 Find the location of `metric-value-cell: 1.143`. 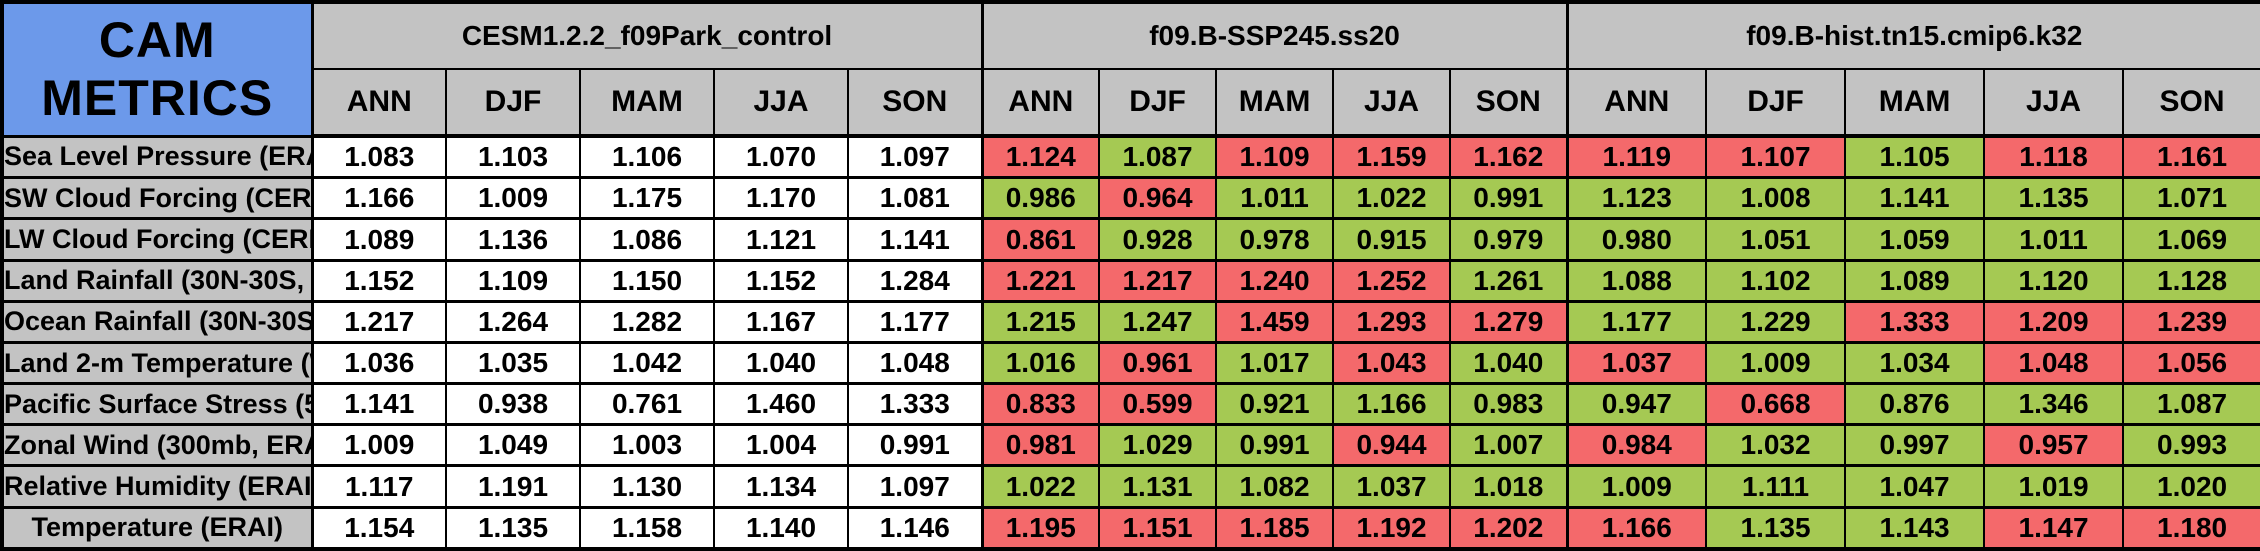

metric-value-cell: 1.143 is located at coordinates (1915, 528).